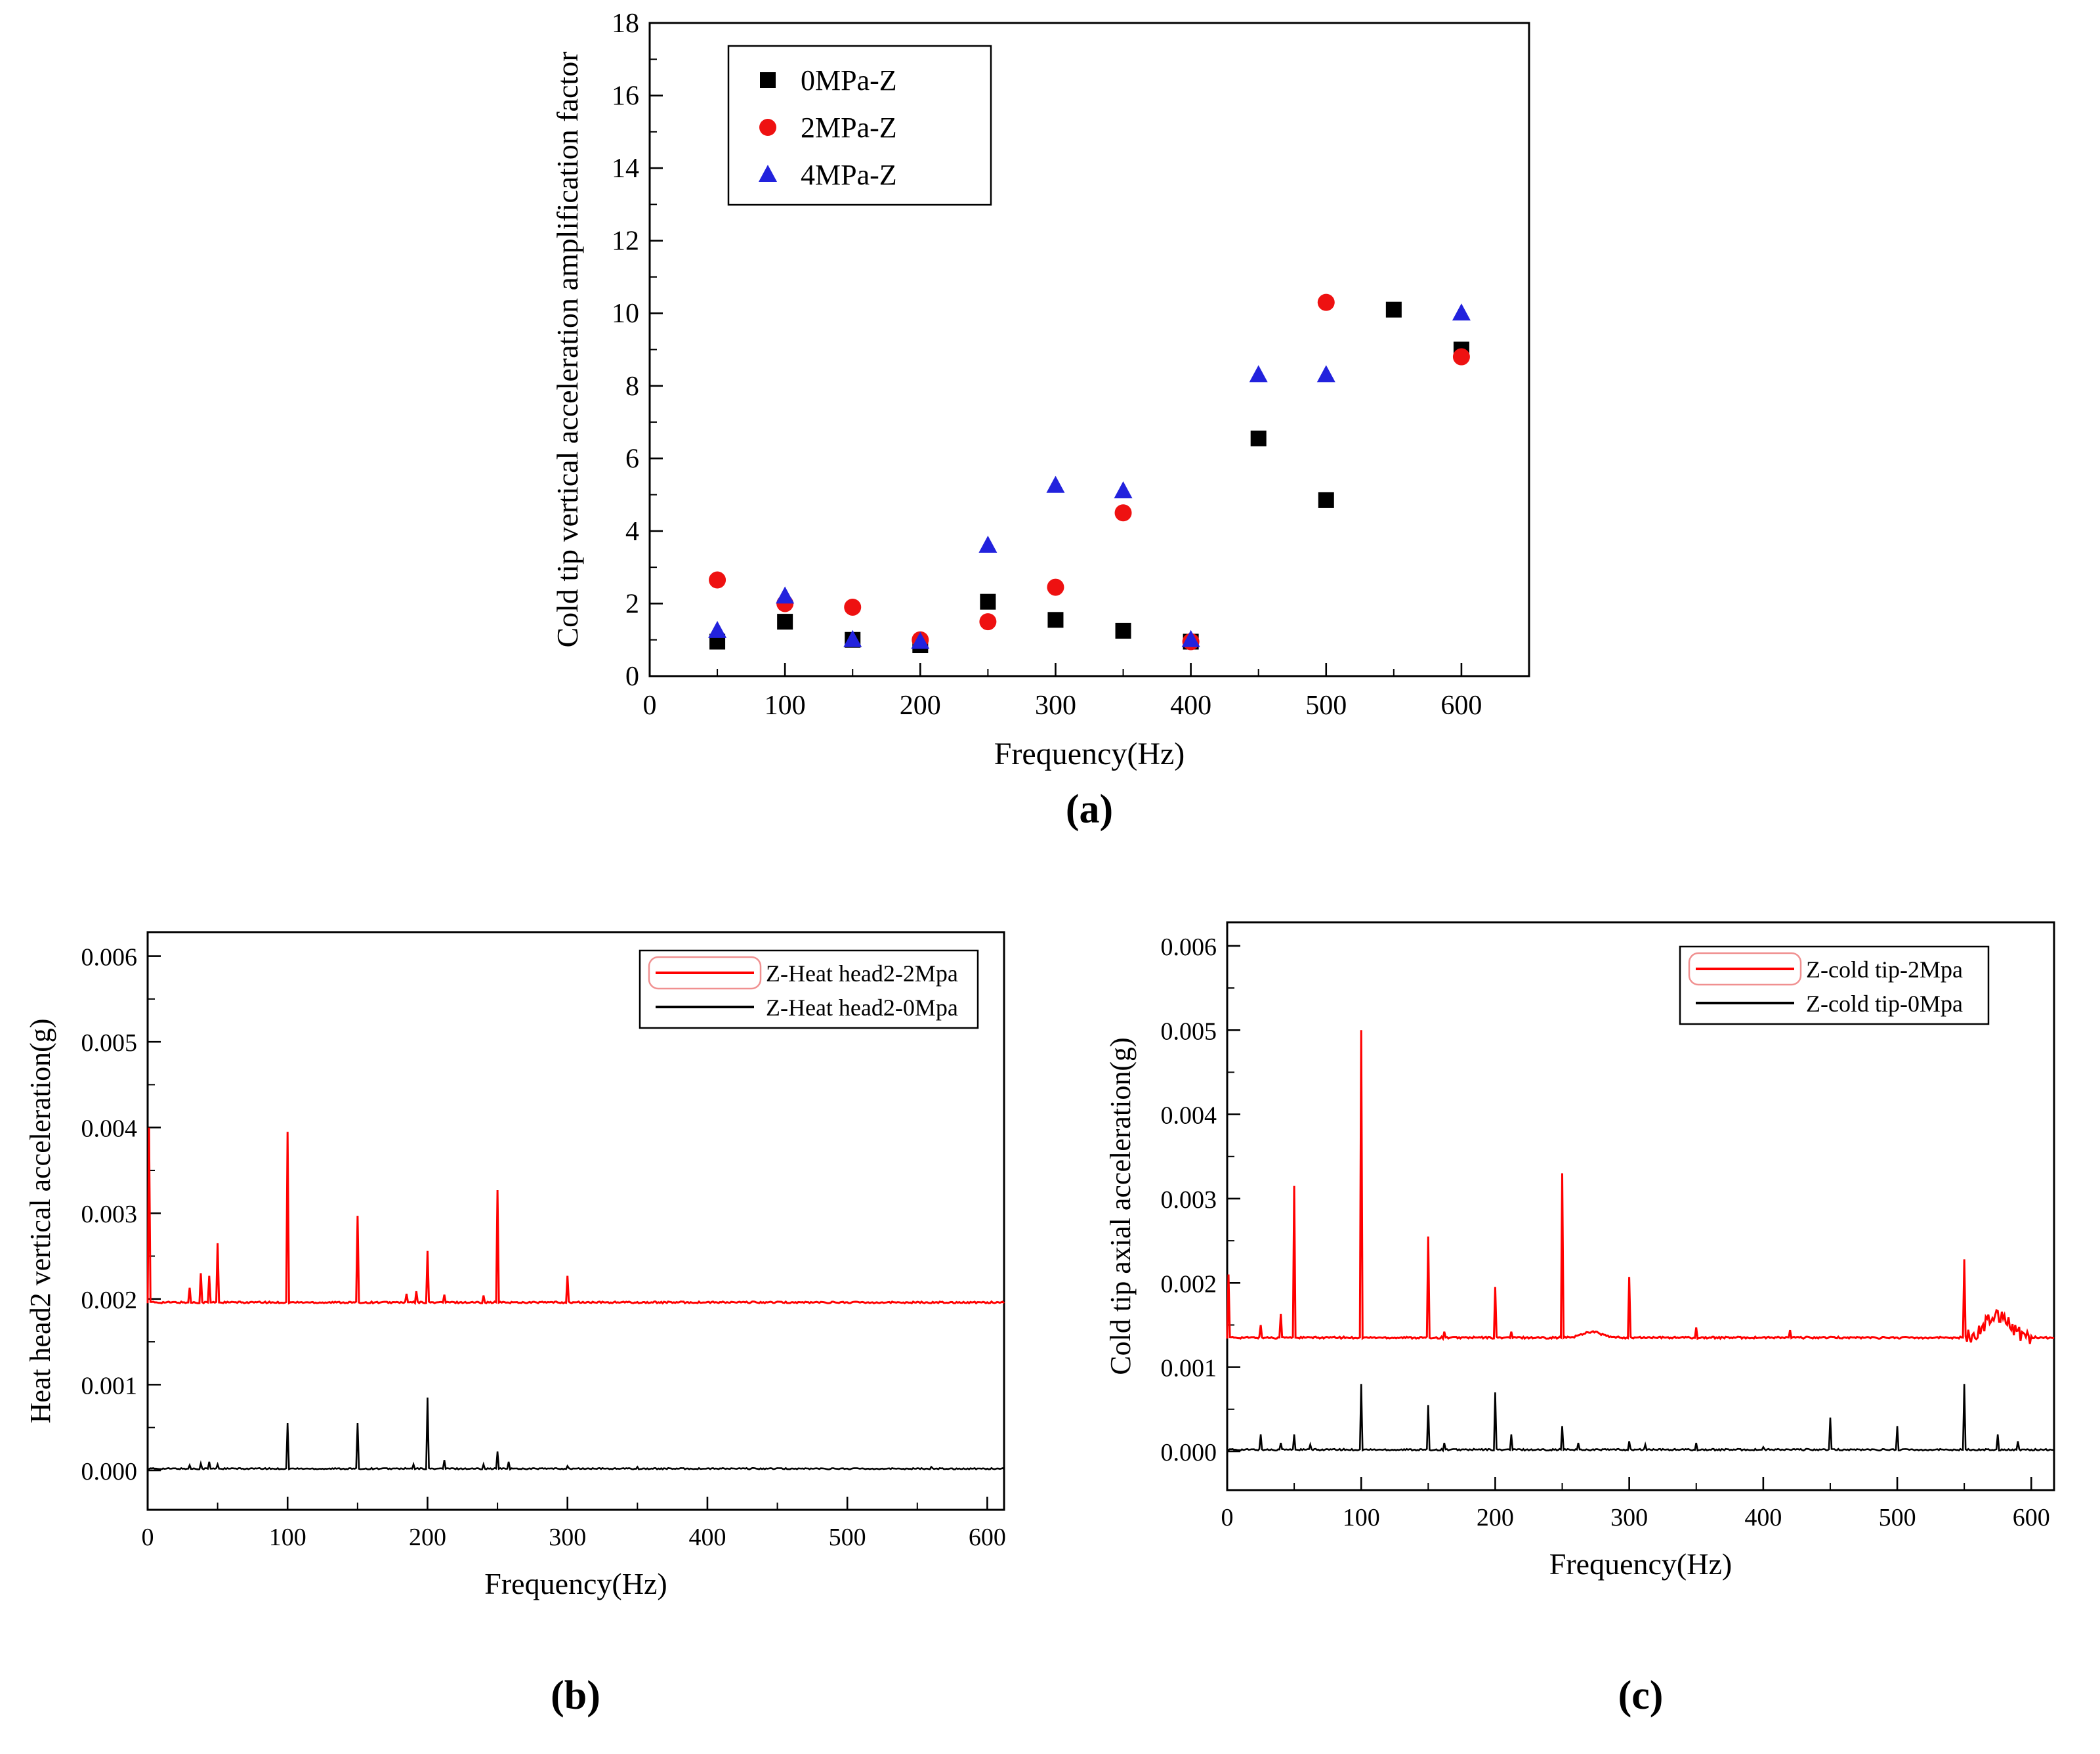  I want to click on axis-text: Z-Heat head2-0Mpa, so click(862, 1008).